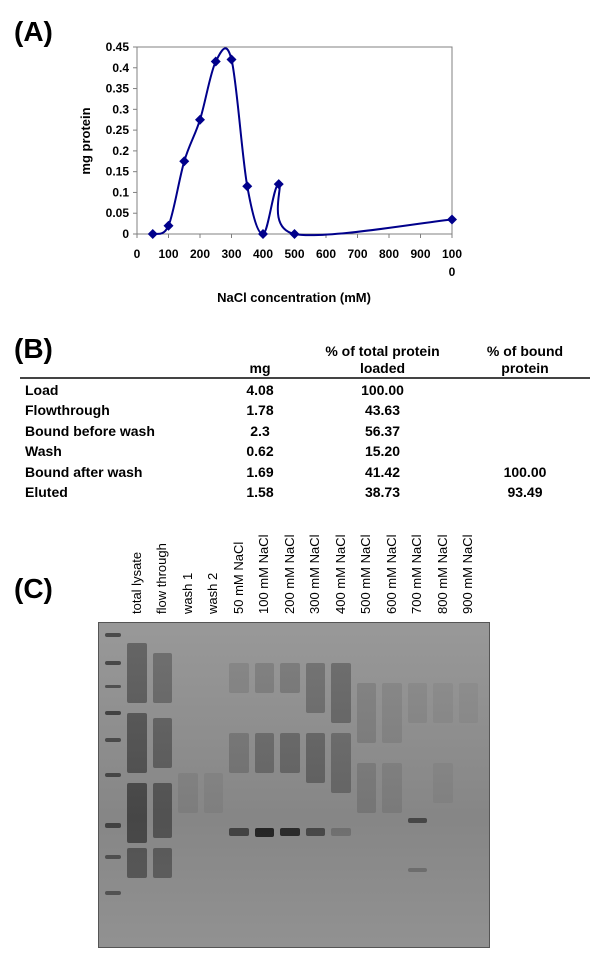  Describe the element at coordinates (305, 412) in the screenshot. I see `table-row: Flowthrough 1.78 43.63` at that location.